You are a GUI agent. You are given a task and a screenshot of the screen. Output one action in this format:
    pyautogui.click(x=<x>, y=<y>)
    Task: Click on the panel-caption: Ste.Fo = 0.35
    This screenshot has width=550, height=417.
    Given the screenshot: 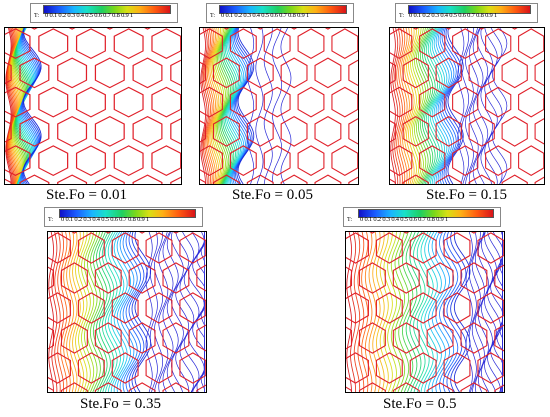 What is the action you would take?
    pyautogui.click(x=120, y=404)
    